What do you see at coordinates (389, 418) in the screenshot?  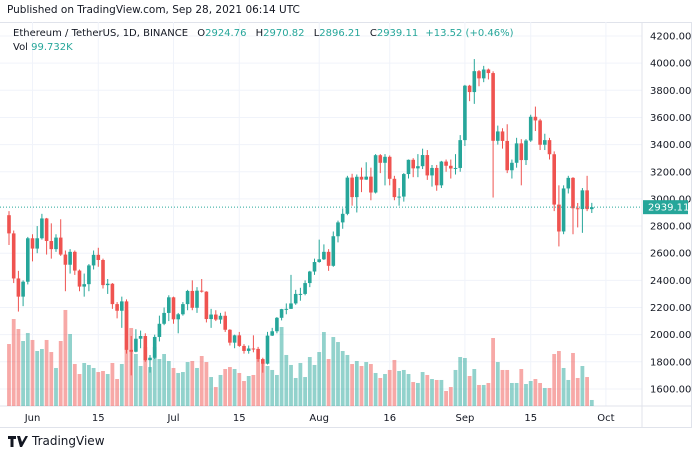 I see `time-tick-label: 16` at bounding box center [389, 418].